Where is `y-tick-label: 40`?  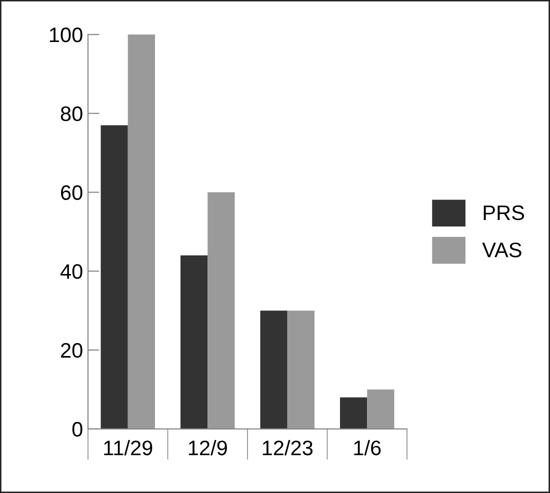
y-tick-label: 40 is located at coordinates (71, 271).